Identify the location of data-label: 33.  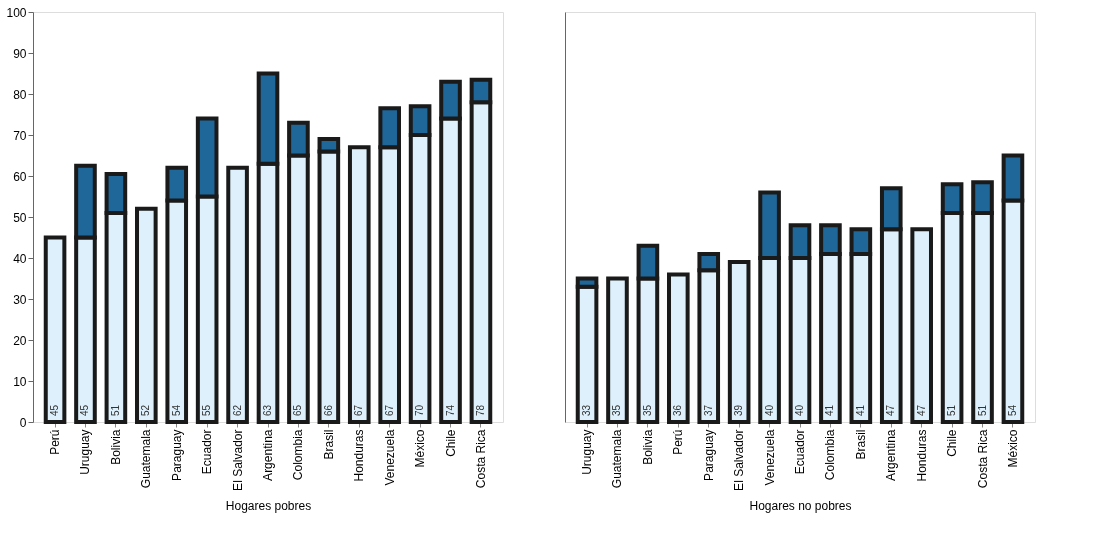
(587, 410).